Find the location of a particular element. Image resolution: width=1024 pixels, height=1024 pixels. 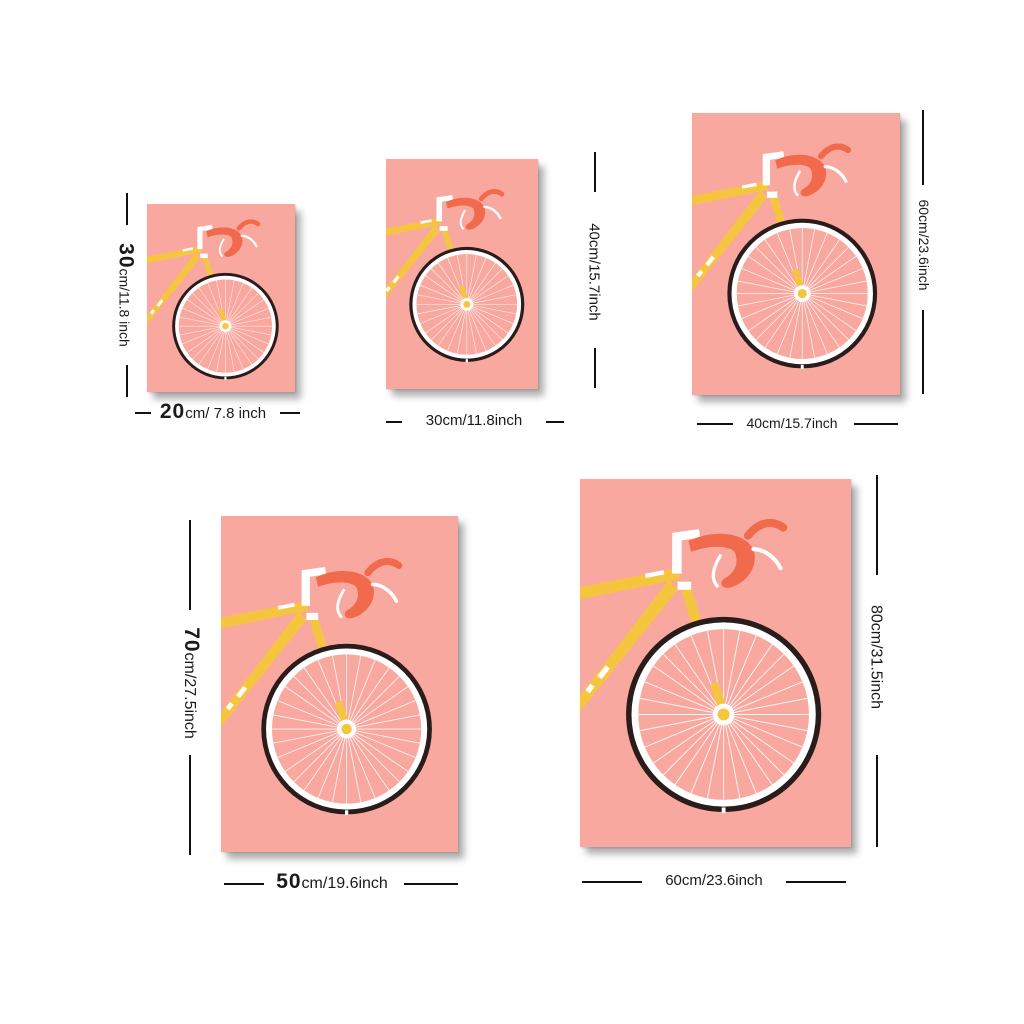

height-unit: cm/27.5inch is located at coordinates (189, 695).